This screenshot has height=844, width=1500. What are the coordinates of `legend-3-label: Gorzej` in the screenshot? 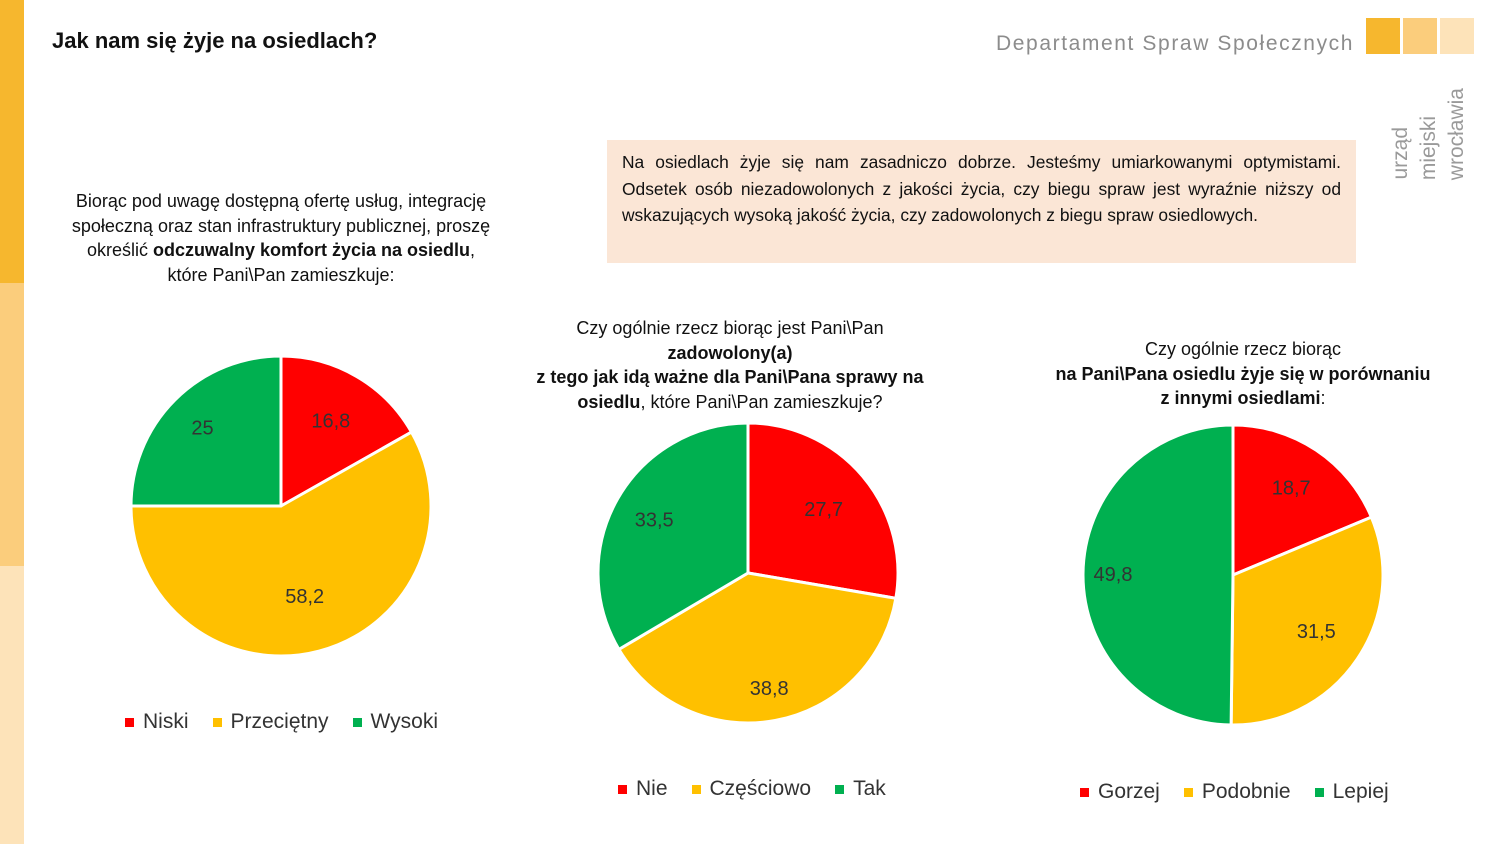 It's located at (1129, 791).